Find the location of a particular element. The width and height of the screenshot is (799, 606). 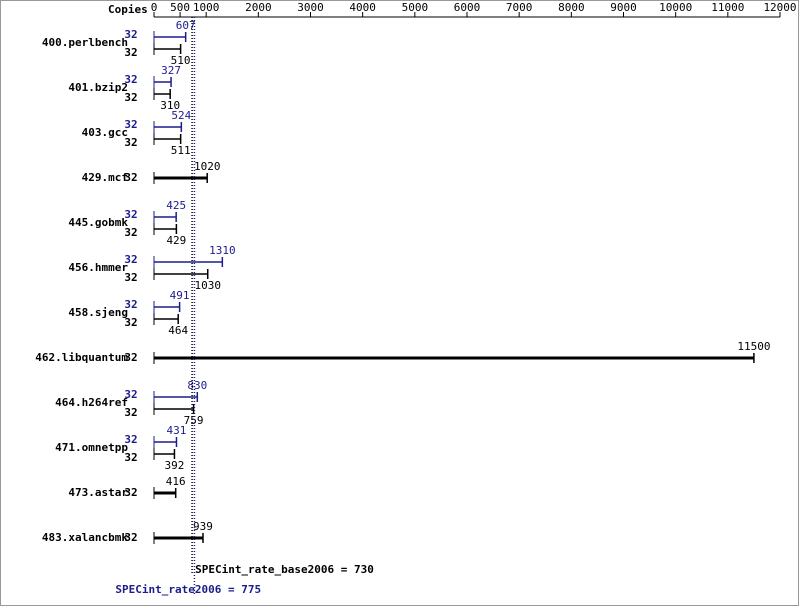

x-tick-label: 6000 is located at coordinates (467, 7).